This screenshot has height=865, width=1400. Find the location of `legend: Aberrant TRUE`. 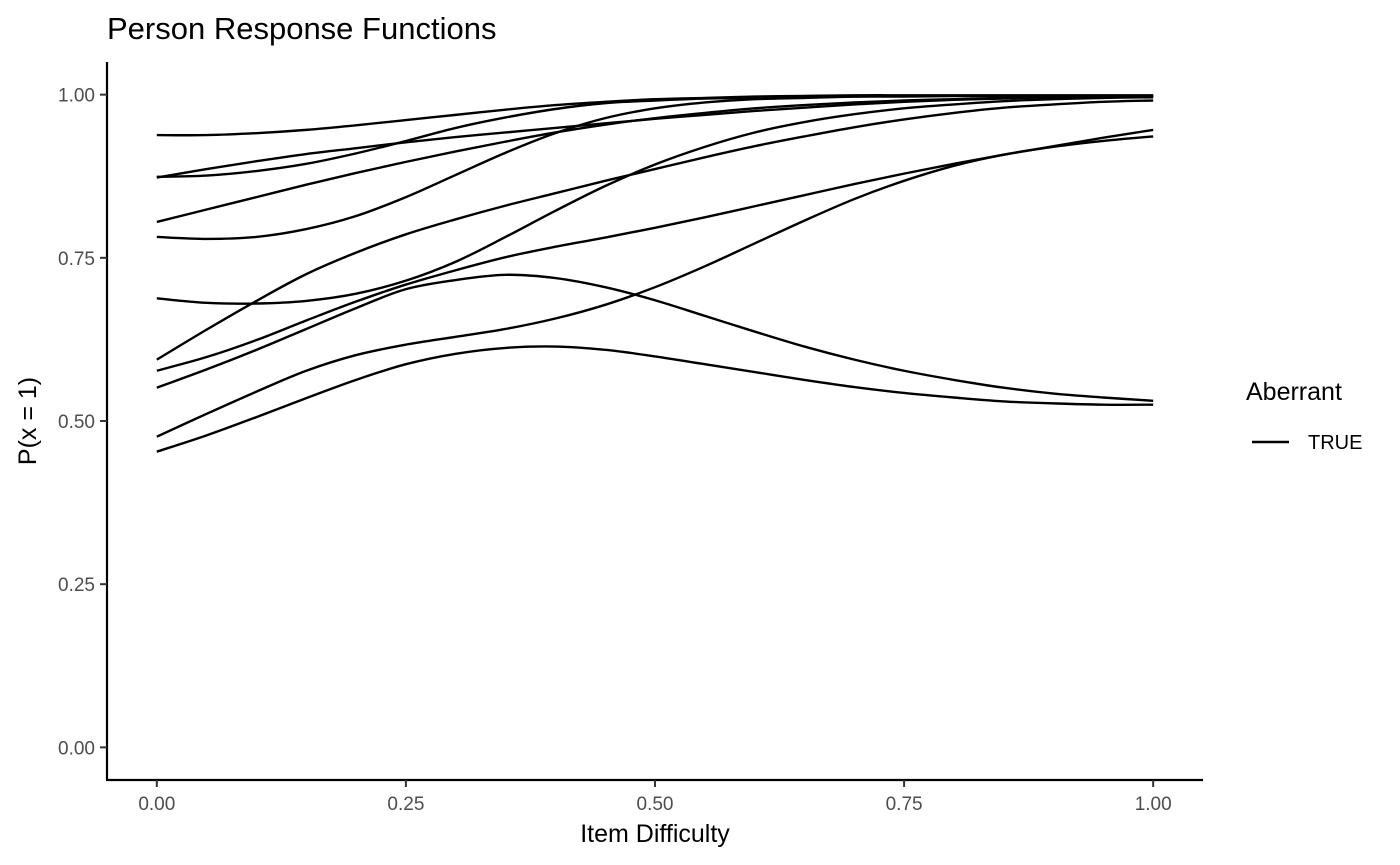

legend: Aberrant TRUE is located at coordinates (1304, 416).